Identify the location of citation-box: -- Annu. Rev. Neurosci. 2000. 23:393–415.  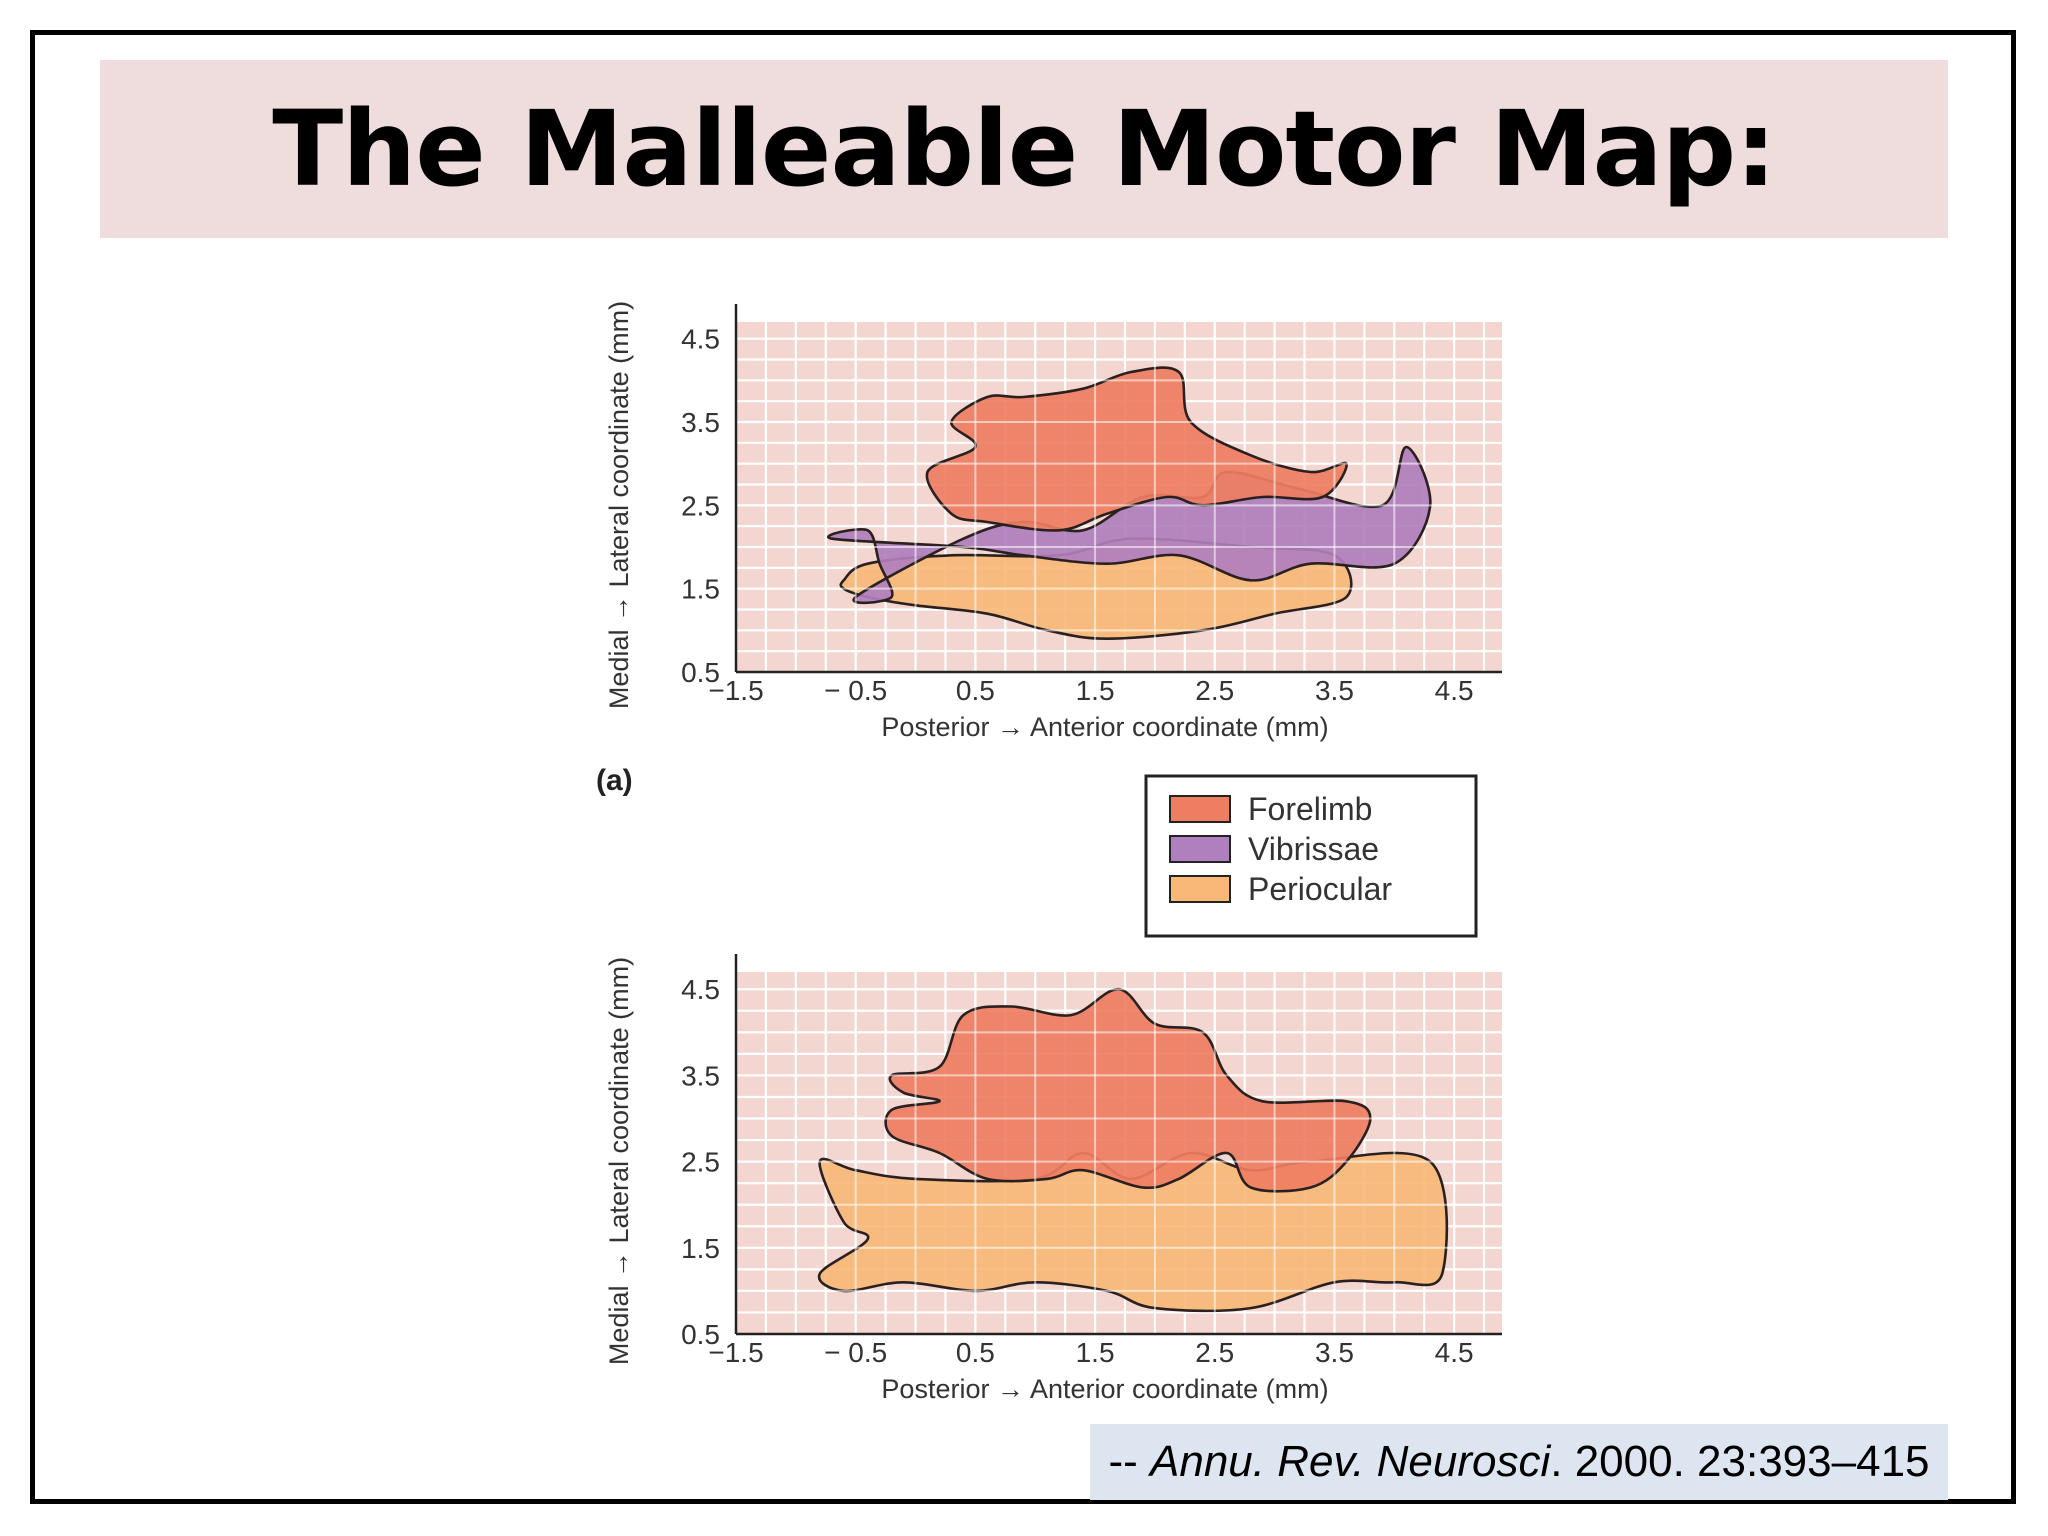
(1519, 1462).